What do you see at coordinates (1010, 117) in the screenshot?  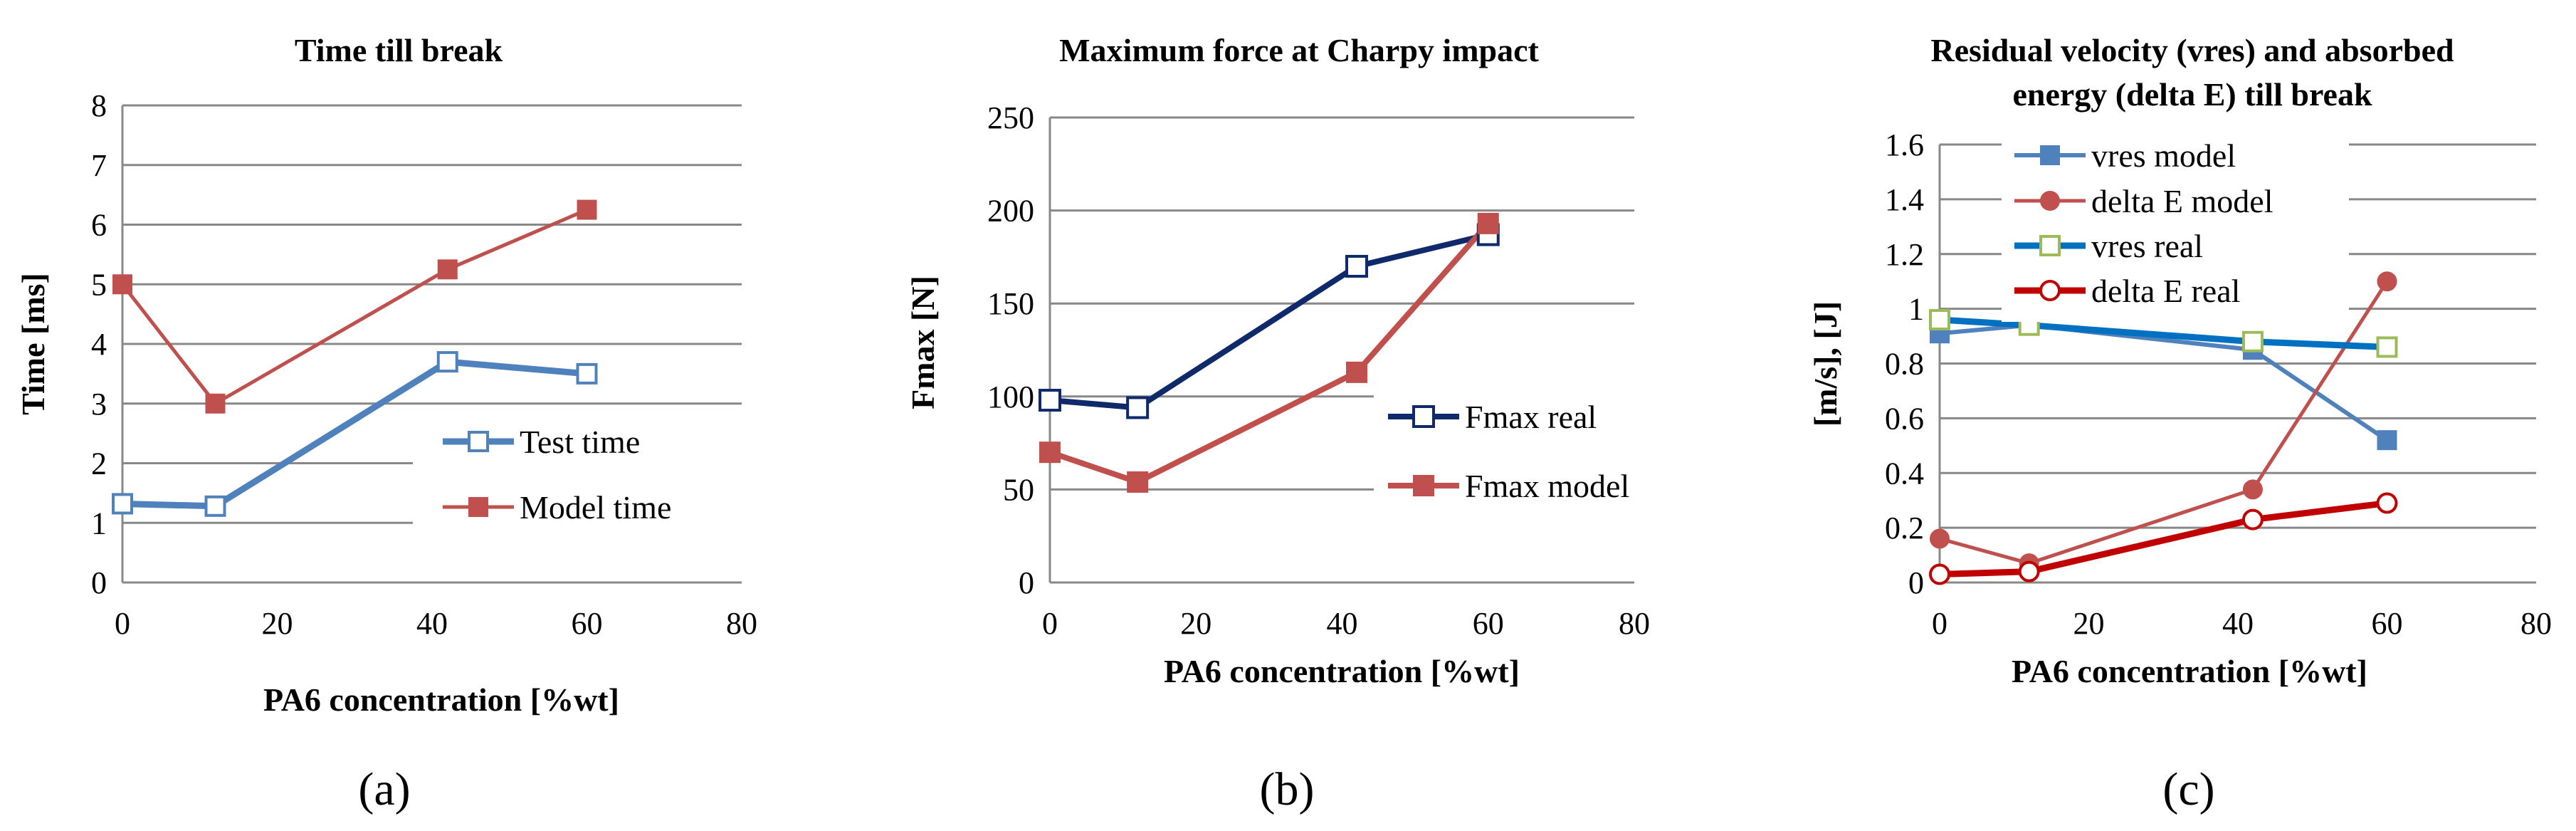 I see `y-tick-label: 250` at bounding box center [1010, 117].